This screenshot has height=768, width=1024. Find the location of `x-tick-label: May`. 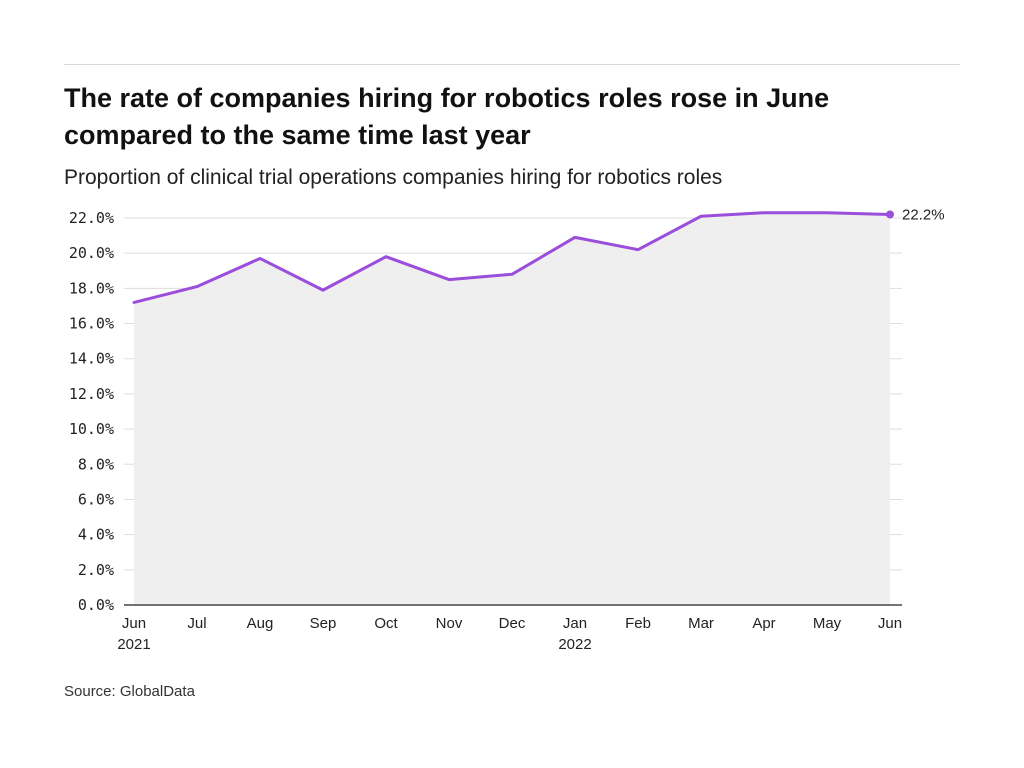

x-tick-label: May is located at coordinates (827, 623).